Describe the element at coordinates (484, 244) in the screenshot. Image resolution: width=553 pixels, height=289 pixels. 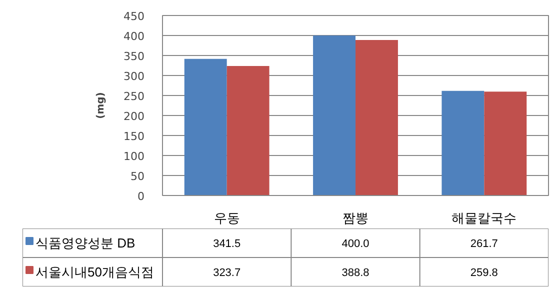
I see `data-label: 261.7` at that location.